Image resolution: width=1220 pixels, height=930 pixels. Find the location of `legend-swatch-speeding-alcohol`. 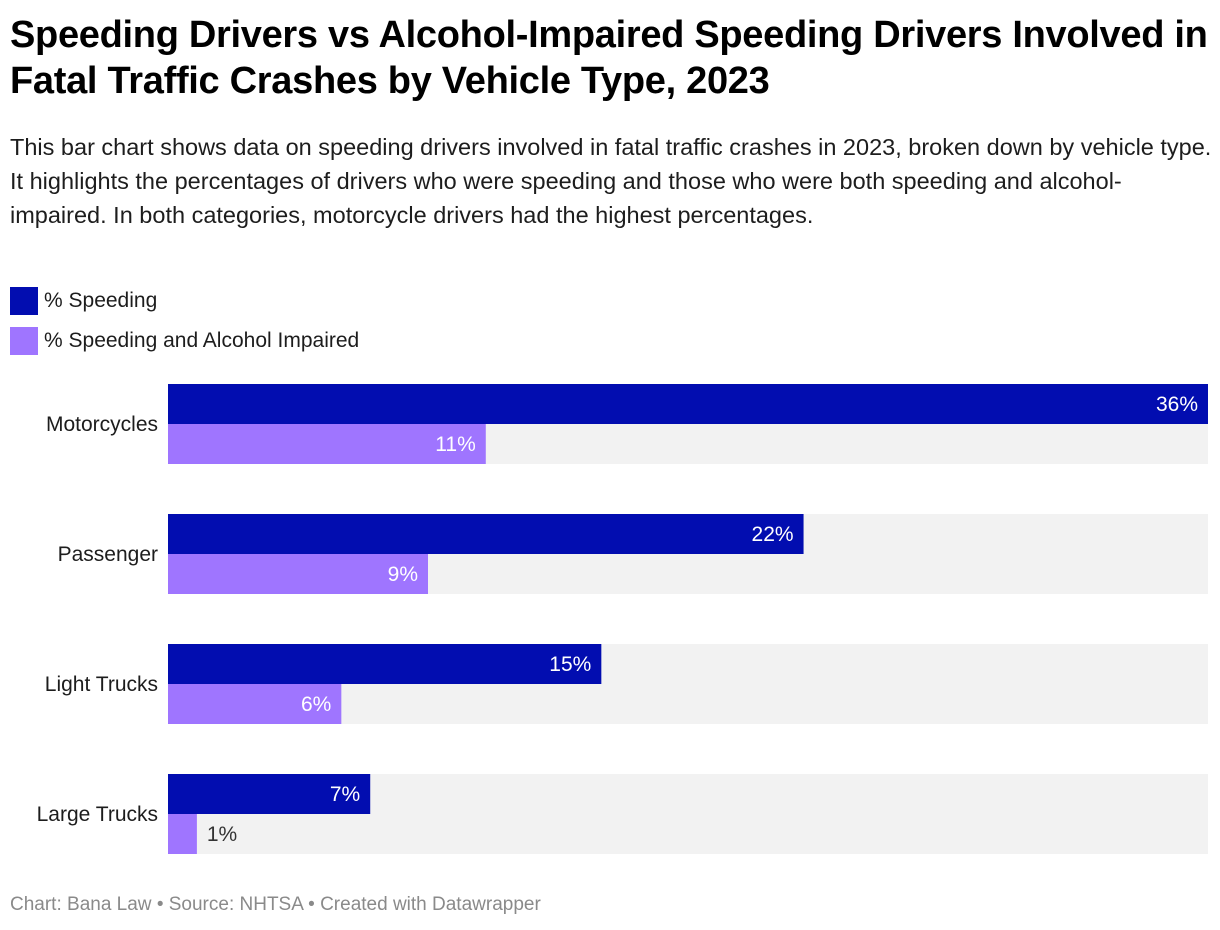

legend-swatch-speeding-alcohol is located at coordinates (24, 341).